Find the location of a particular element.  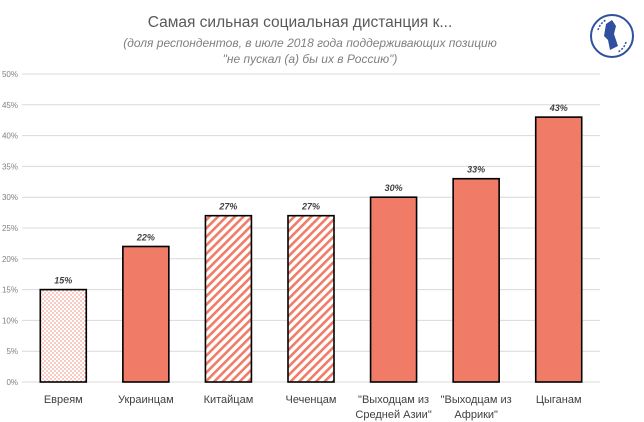

y-tick-label: 10% is located at coordinates (10, 320).